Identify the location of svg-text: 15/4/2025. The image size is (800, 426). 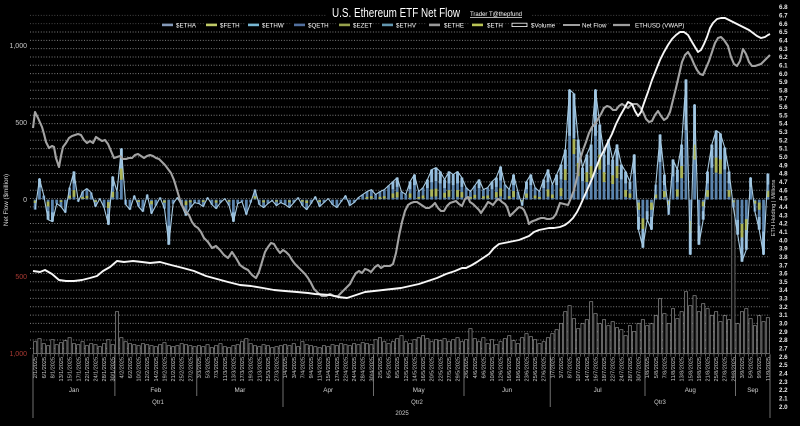
(329, 369).